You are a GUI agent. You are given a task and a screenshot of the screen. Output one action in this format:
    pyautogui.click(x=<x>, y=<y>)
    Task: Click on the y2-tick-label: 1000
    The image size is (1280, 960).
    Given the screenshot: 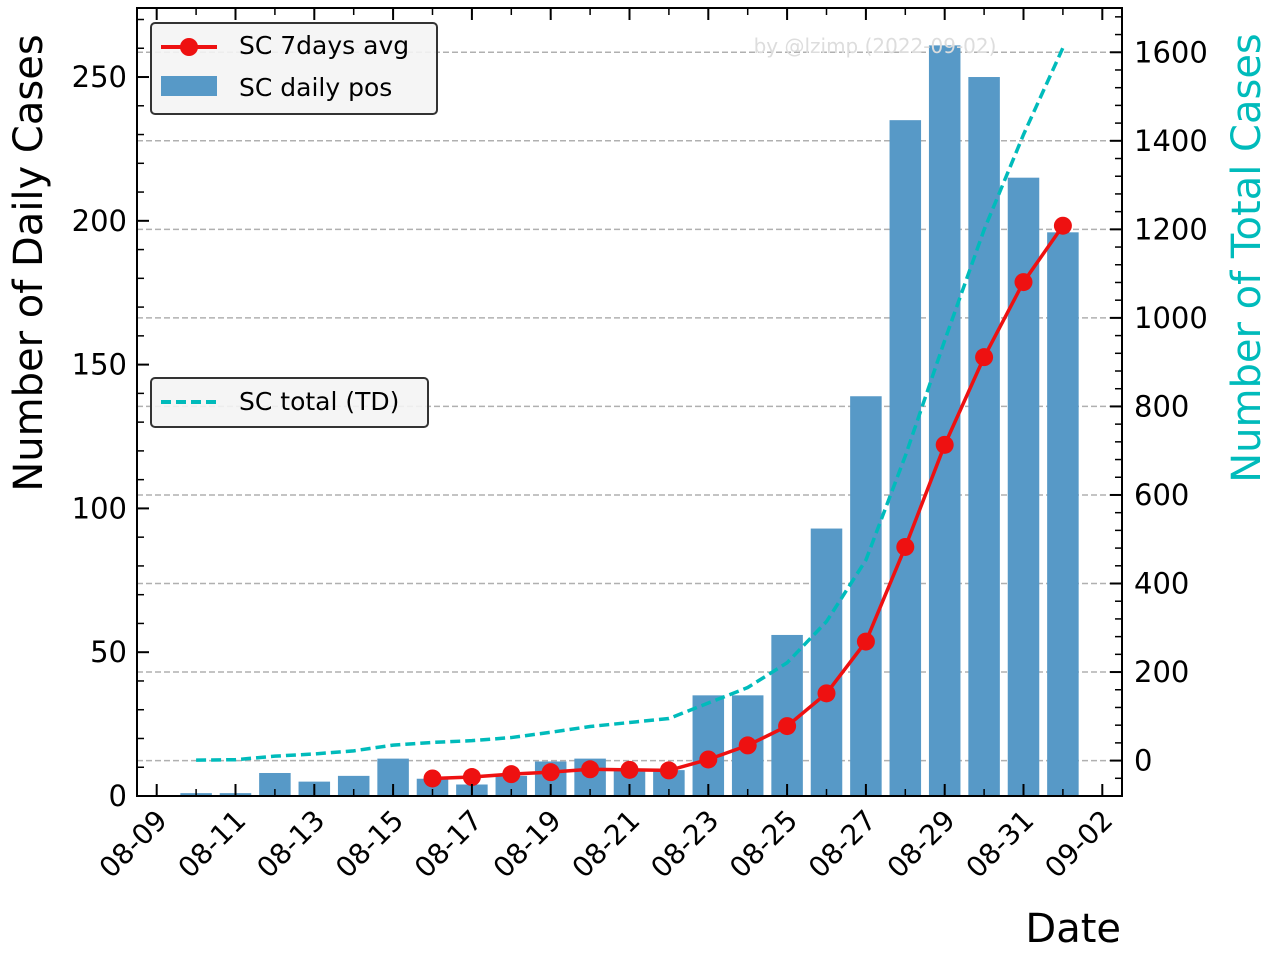 What is the action you would take?
    pyautogui.click(x=1171, y=318)
    